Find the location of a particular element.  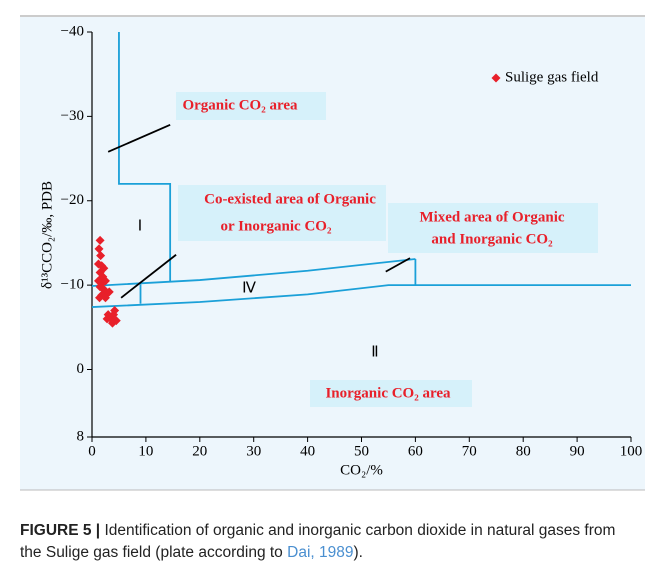

y-tick-label: 8 is located at coordinates (81, 436).